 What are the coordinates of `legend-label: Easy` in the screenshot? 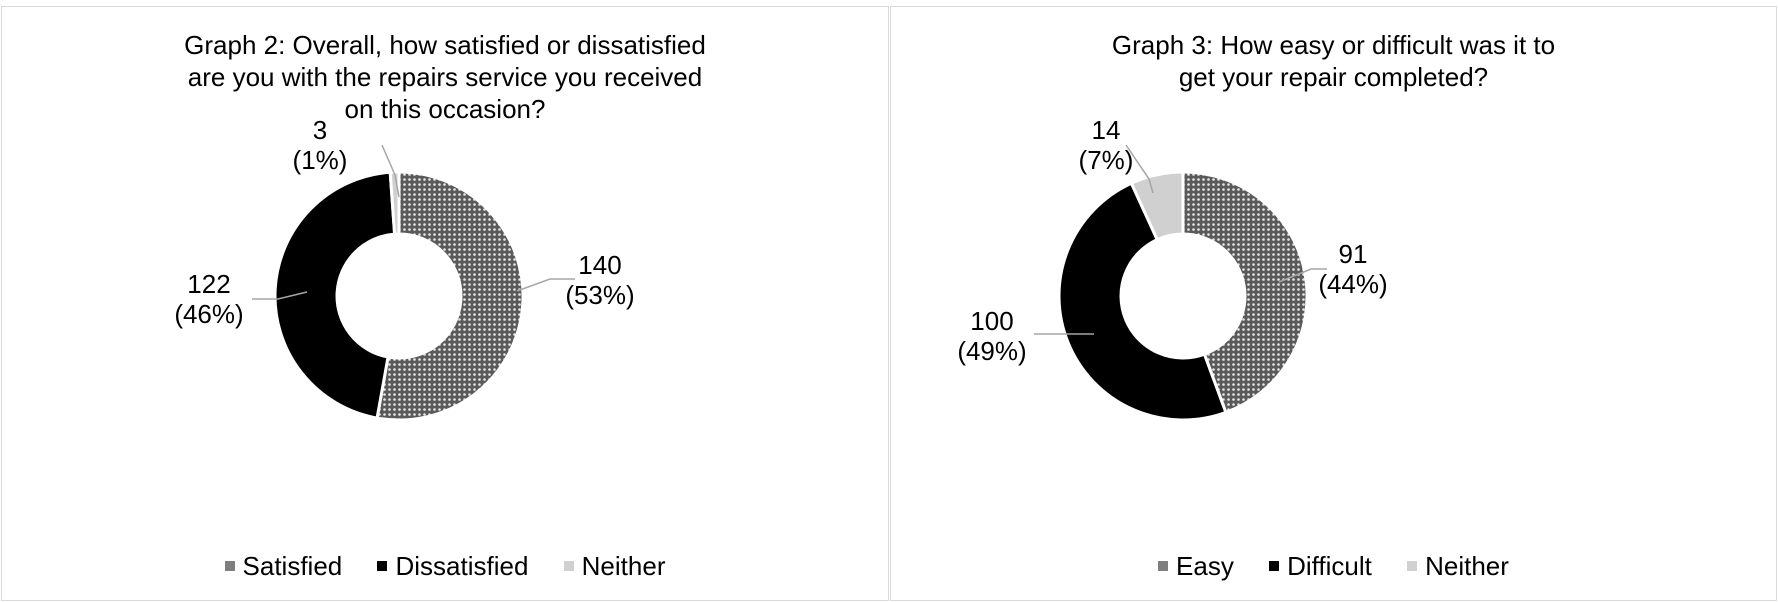 It's located at (1205, 565).